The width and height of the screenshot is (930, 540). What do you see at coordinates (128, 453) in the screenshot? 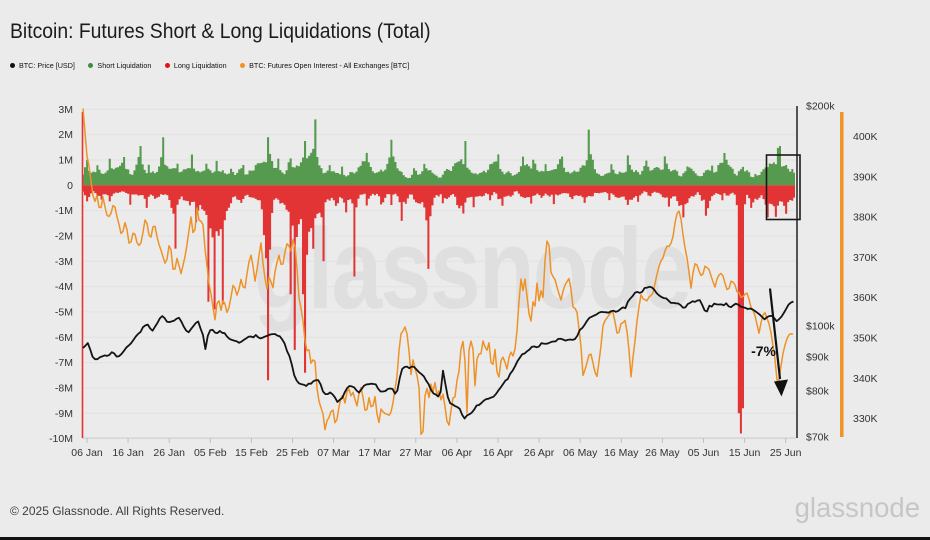
I see `svg-text: 16 Jan` at bounding box center [128, 453].